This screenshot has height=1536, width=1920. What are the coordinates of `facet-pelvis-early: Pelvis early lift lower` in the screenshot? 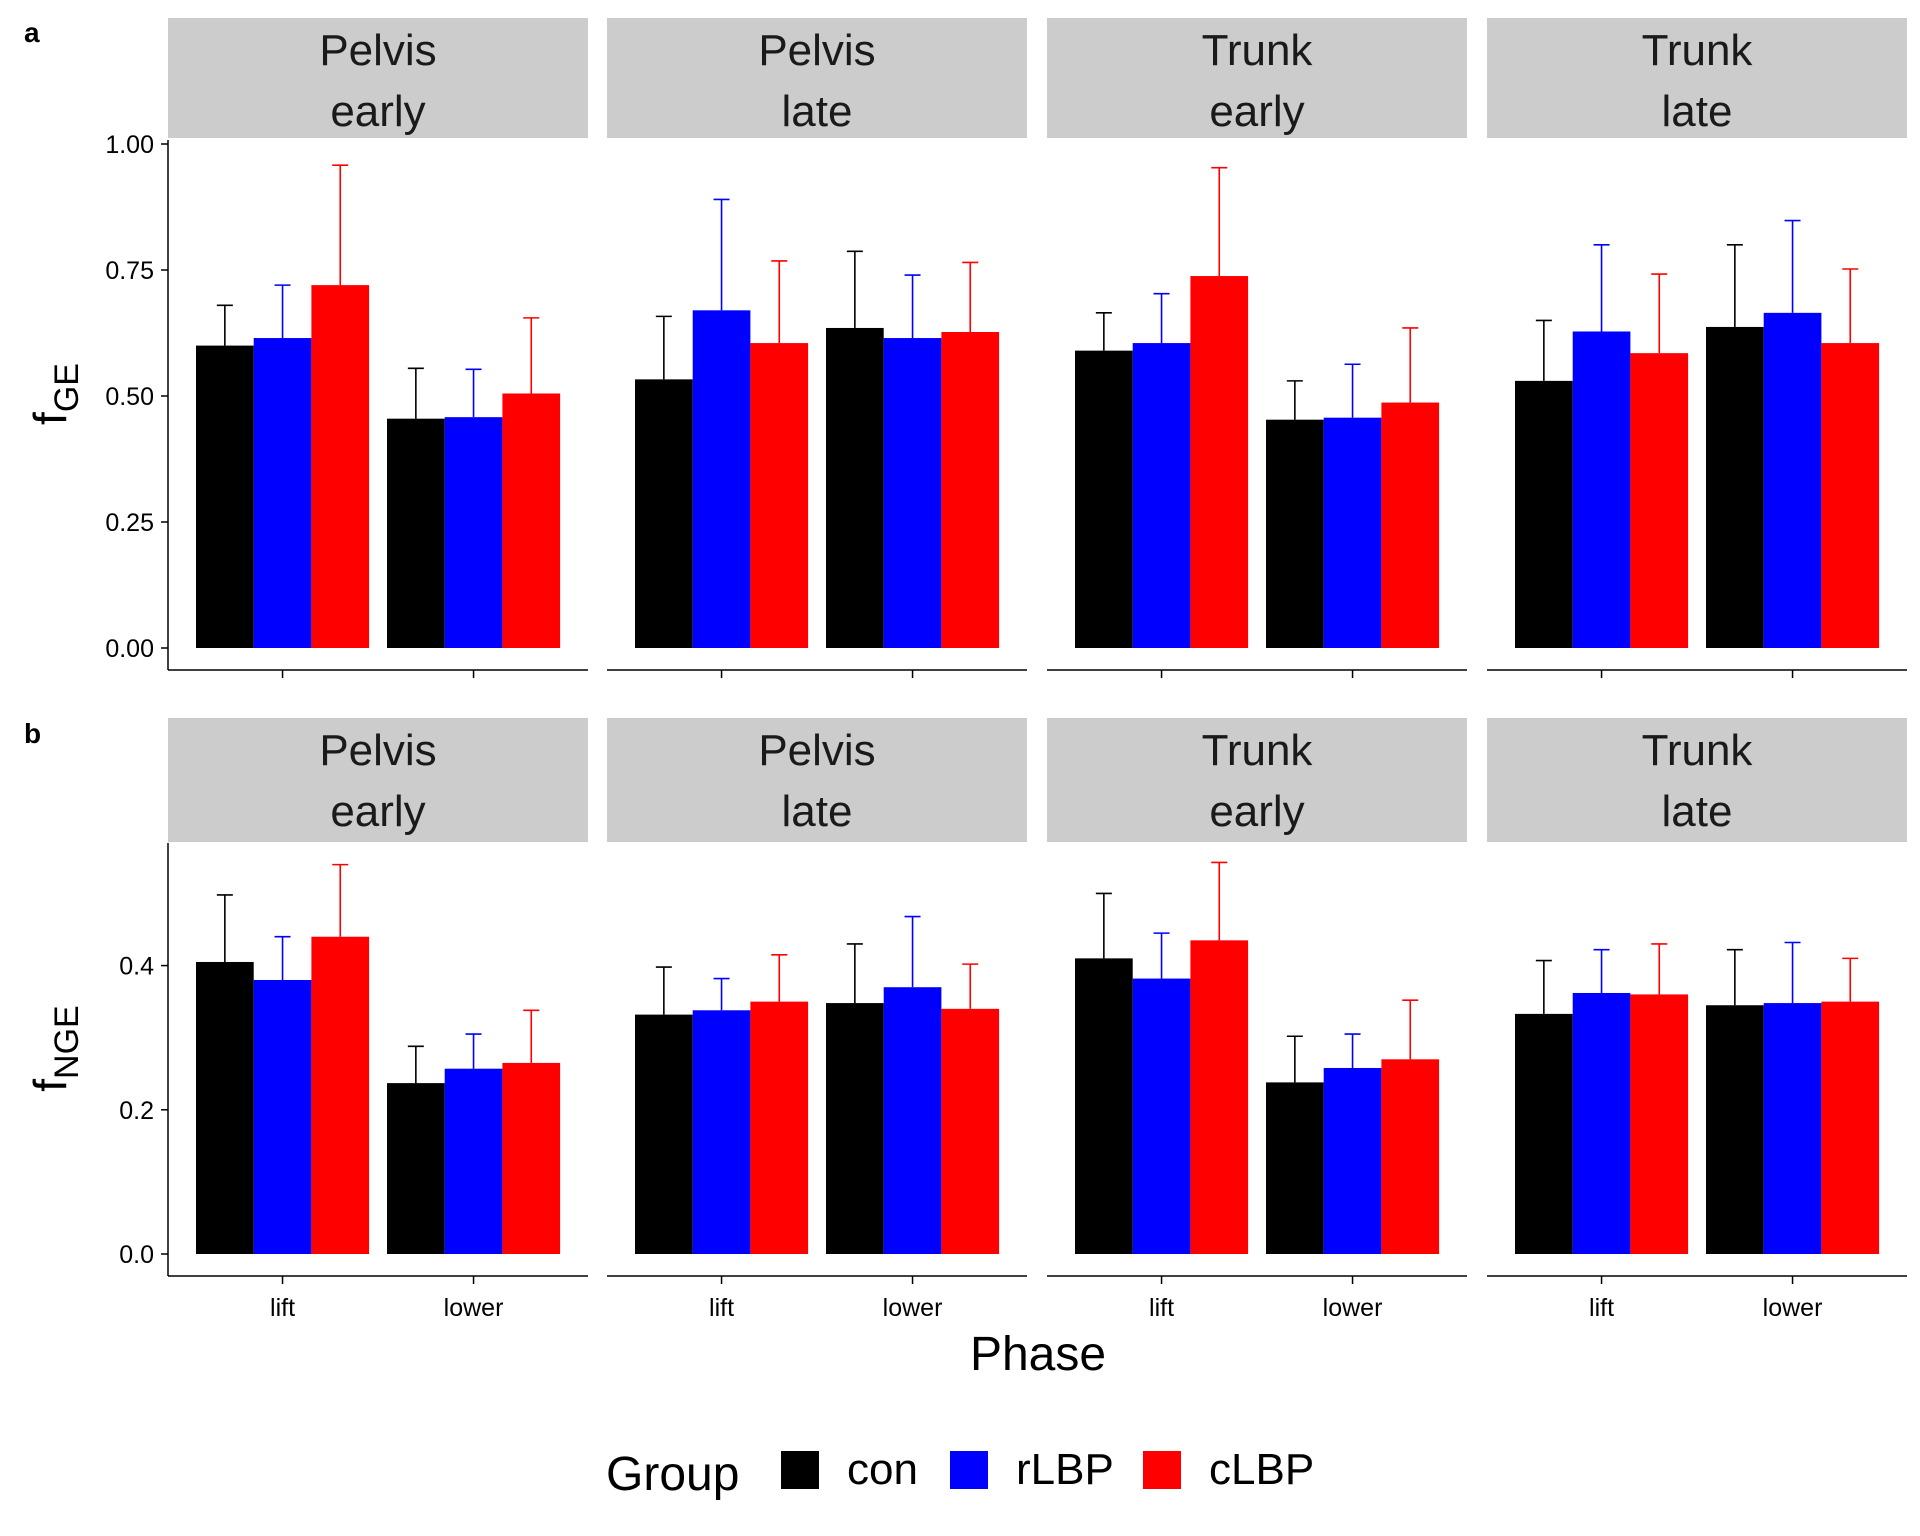 It's located at (378, 1020).